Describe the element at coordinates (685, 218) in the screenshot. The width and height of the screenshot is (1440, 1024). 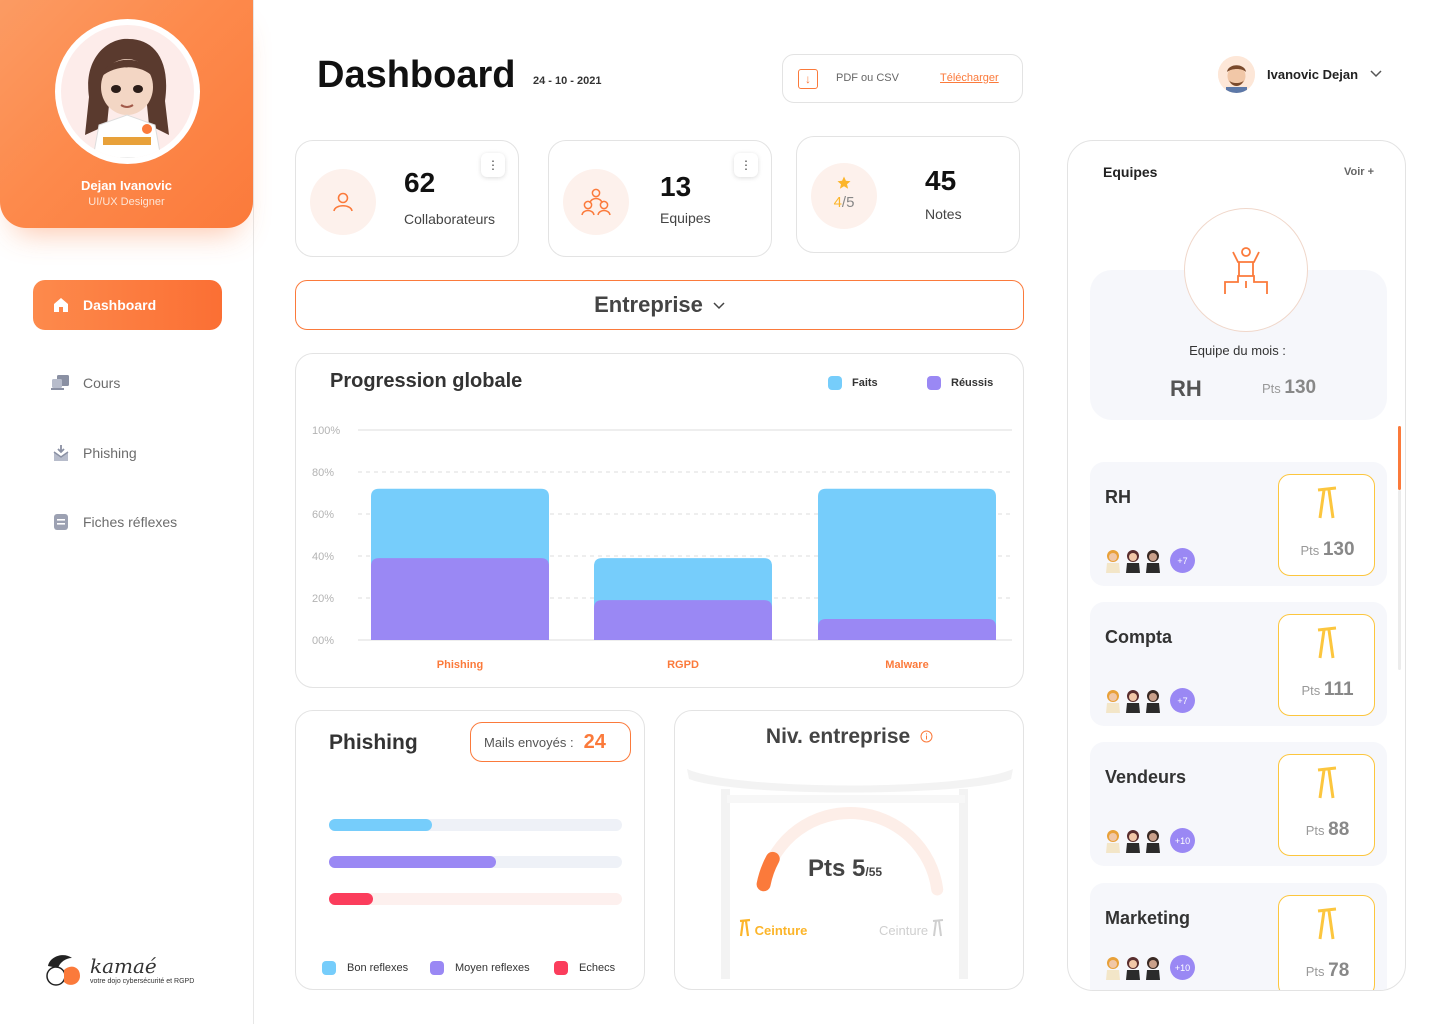
I see `stat-label: Equipes` at that location.